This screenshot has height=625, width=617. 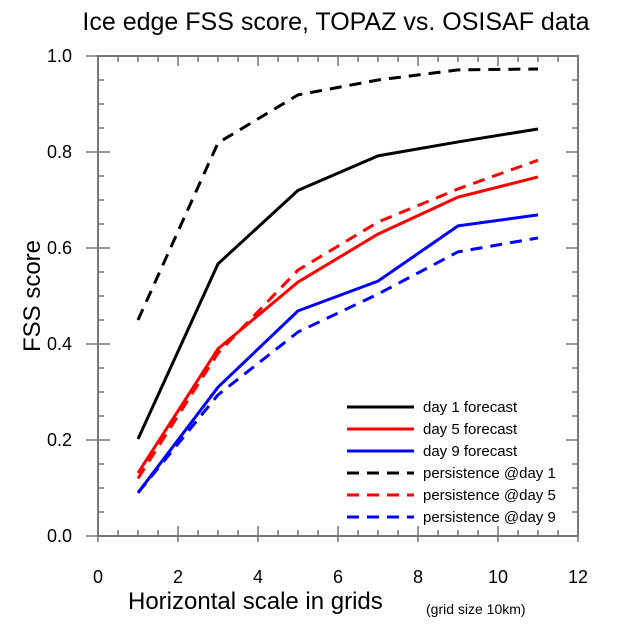 I want to click on x-tick-label: 4, so click(x=258, y=577).